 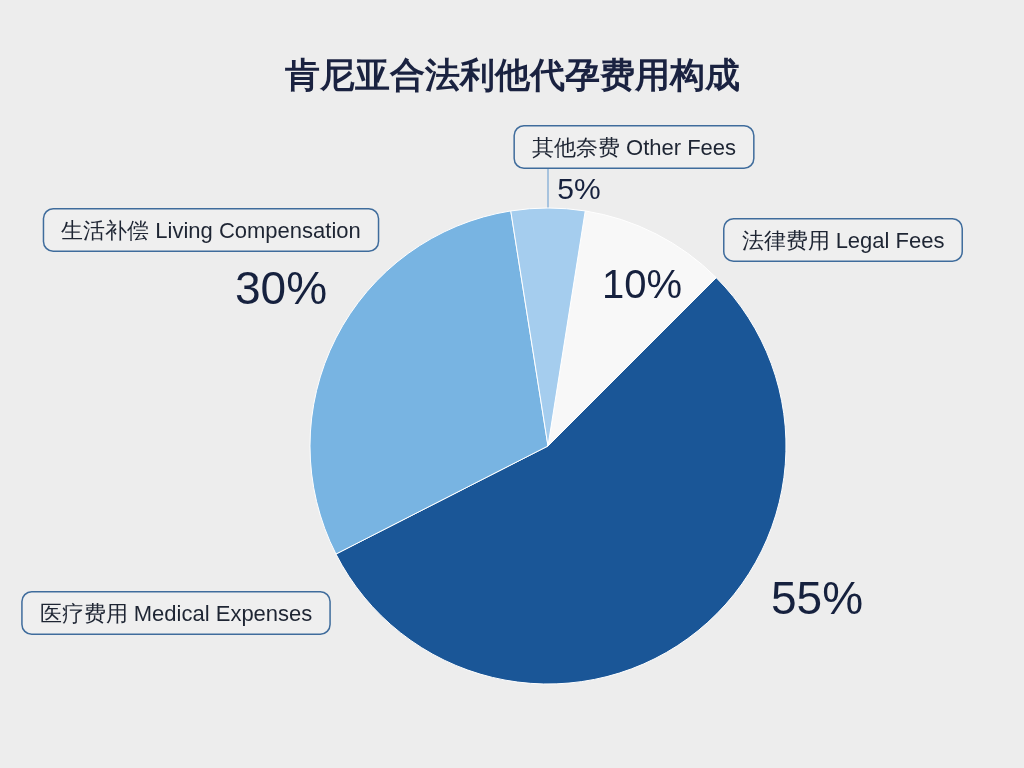 I want to click on slice-label: 其他奈费 Other Fees, so click(x=634, y=147).